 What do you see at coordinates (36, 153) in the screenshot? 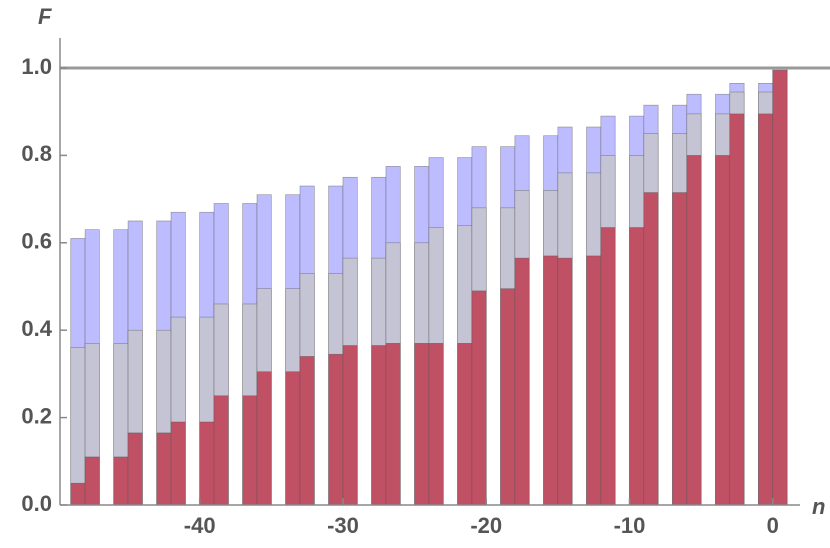
I see `y-tick-label: 0.8` at bounding box center [36, 153].